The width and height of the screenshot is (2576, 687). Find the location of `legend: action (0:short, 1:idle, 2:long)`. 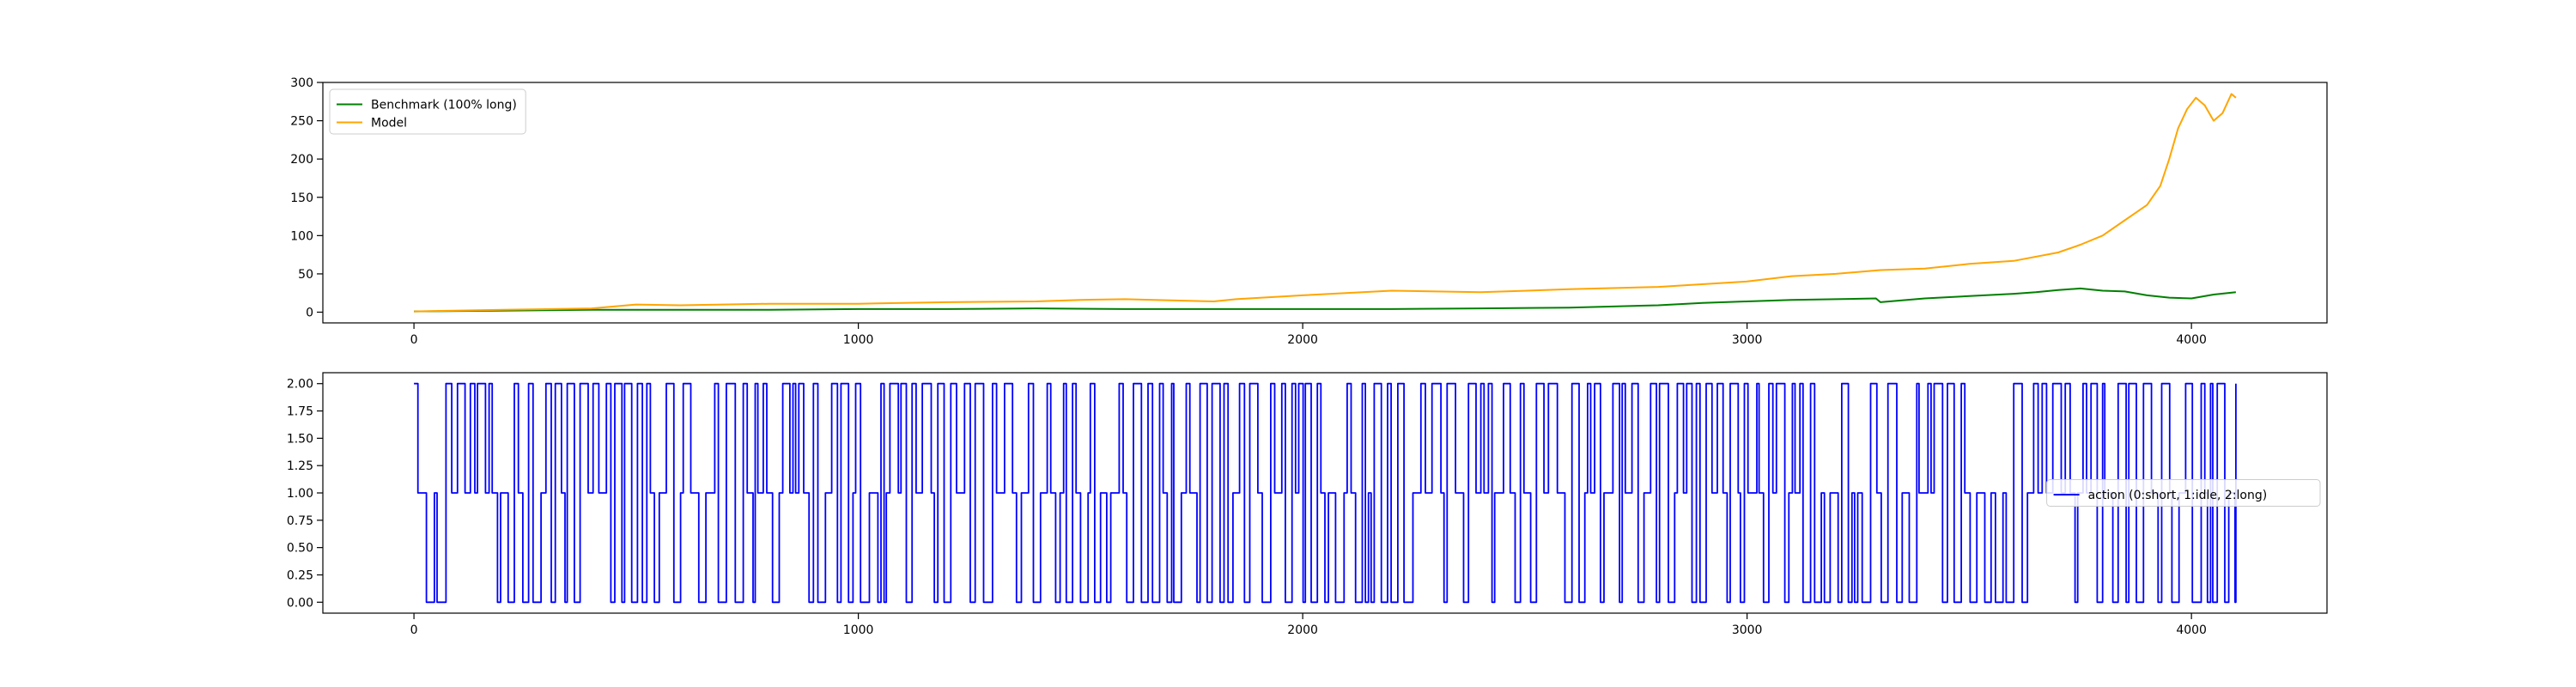

legend: action (0:short, 1:idle, 2:long) is located at coordinates (2184, 493).